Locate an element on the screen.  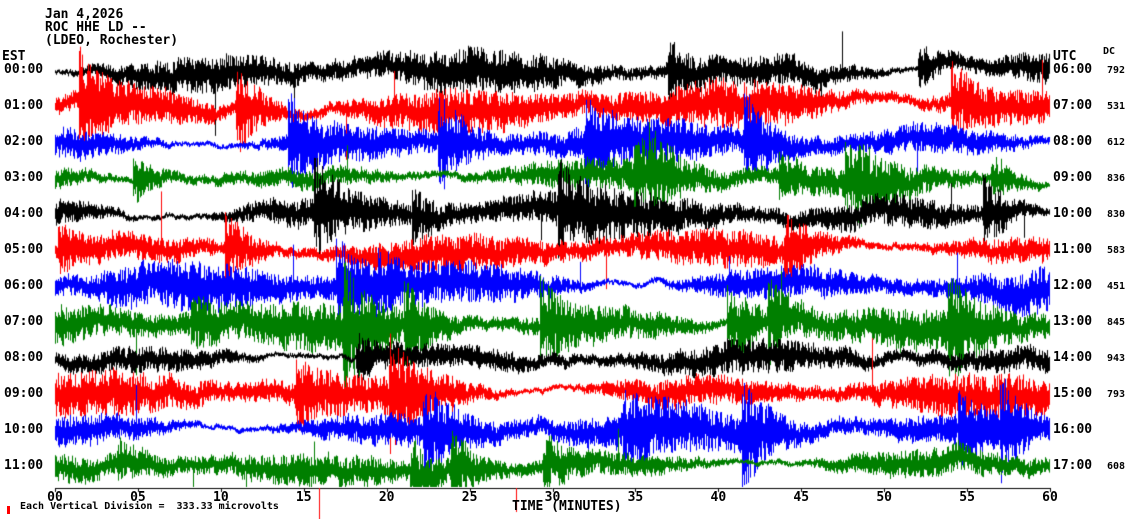
row-utc-label: 16:00 is located at coordinates (1073, 429).